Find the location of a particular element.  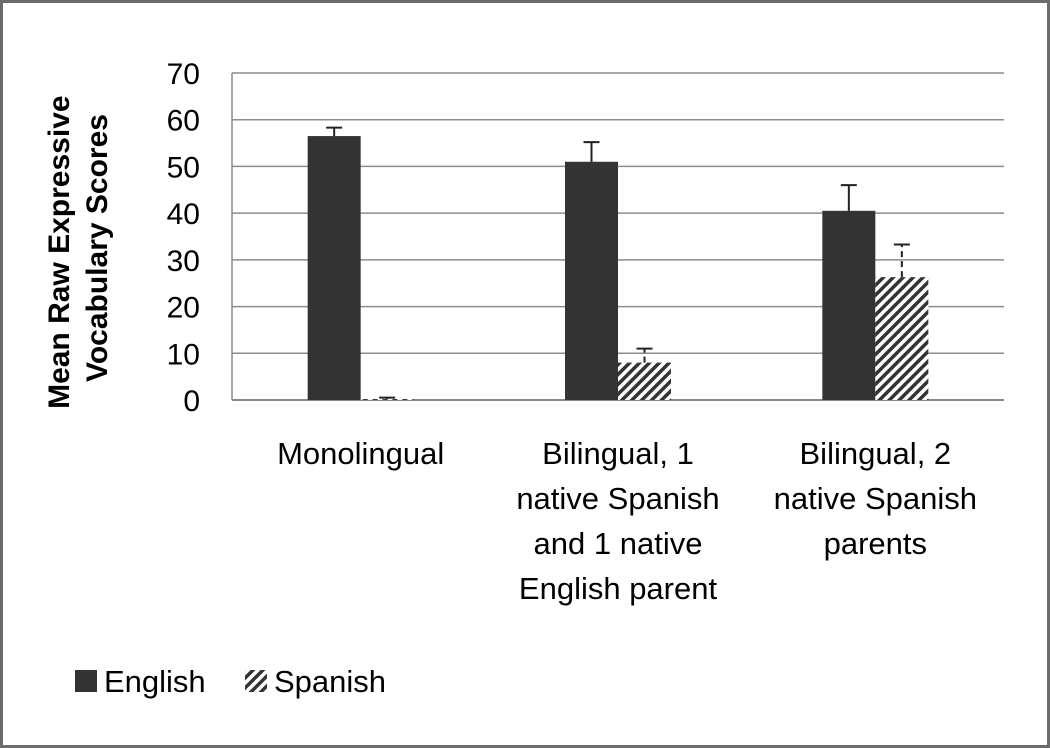

y-tick-label: 20 is located at coordinates (183, 308).